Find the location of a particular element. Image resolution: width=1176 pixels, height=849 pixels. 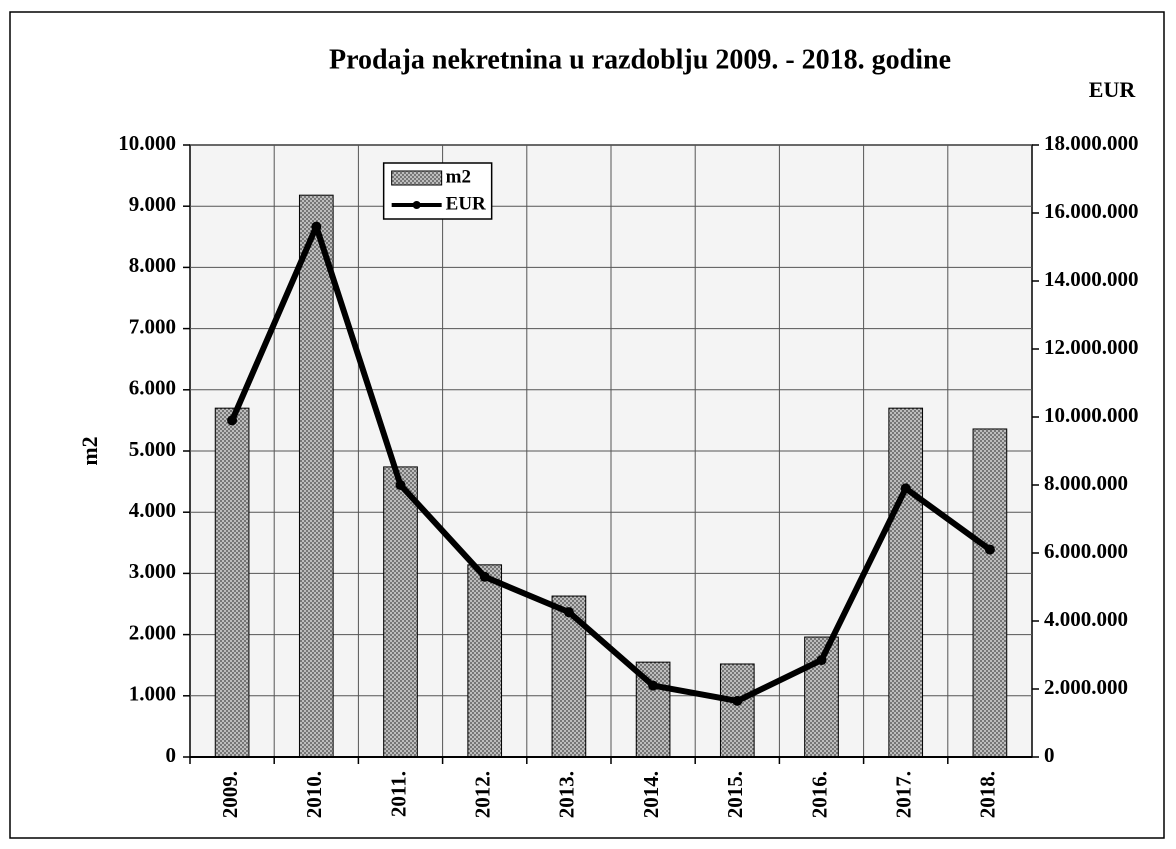

y2-axis-label: EUR is located at coordinates (1113, 89).